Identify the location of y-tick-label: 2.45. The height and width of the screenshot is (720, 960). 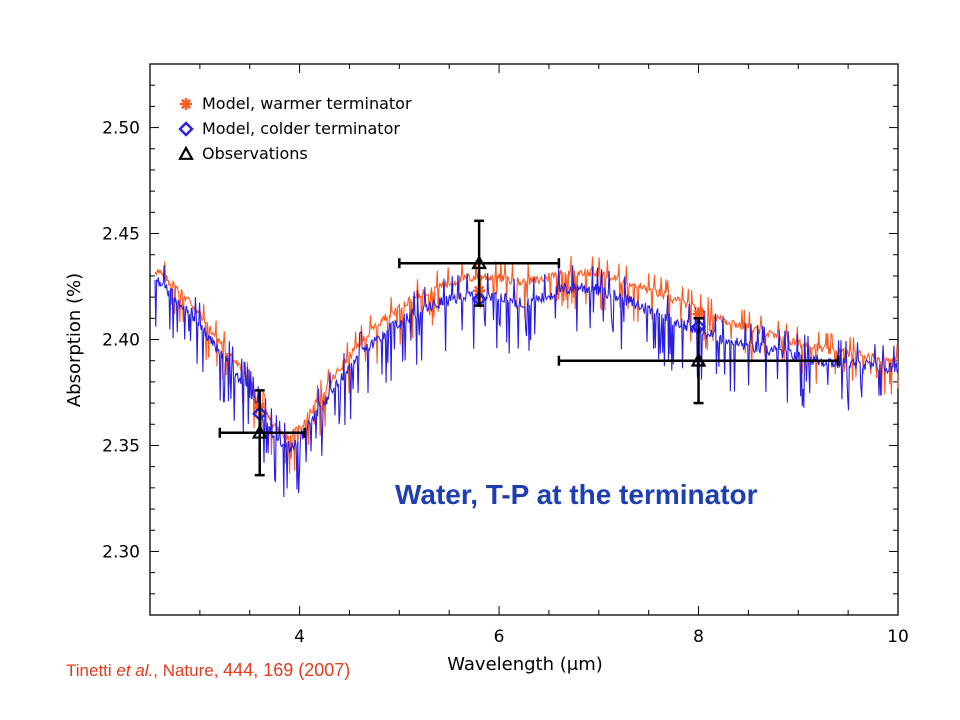
(121, 235).